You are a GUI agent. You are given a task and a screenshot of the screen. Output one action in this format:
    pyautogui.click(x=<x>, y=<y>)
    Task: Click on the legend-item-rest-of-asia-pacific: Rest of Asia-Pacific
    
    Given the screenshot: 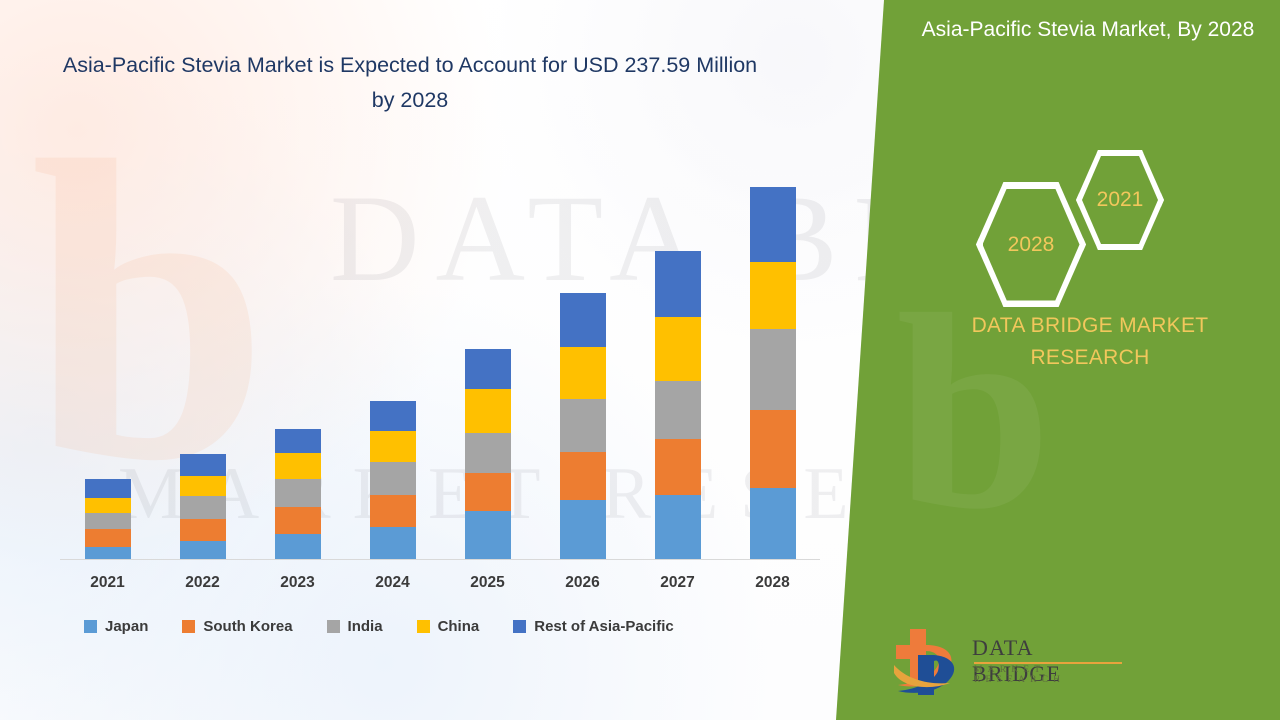 What is the action you would take?
    pyautogui.click(x=593, y=626)
    